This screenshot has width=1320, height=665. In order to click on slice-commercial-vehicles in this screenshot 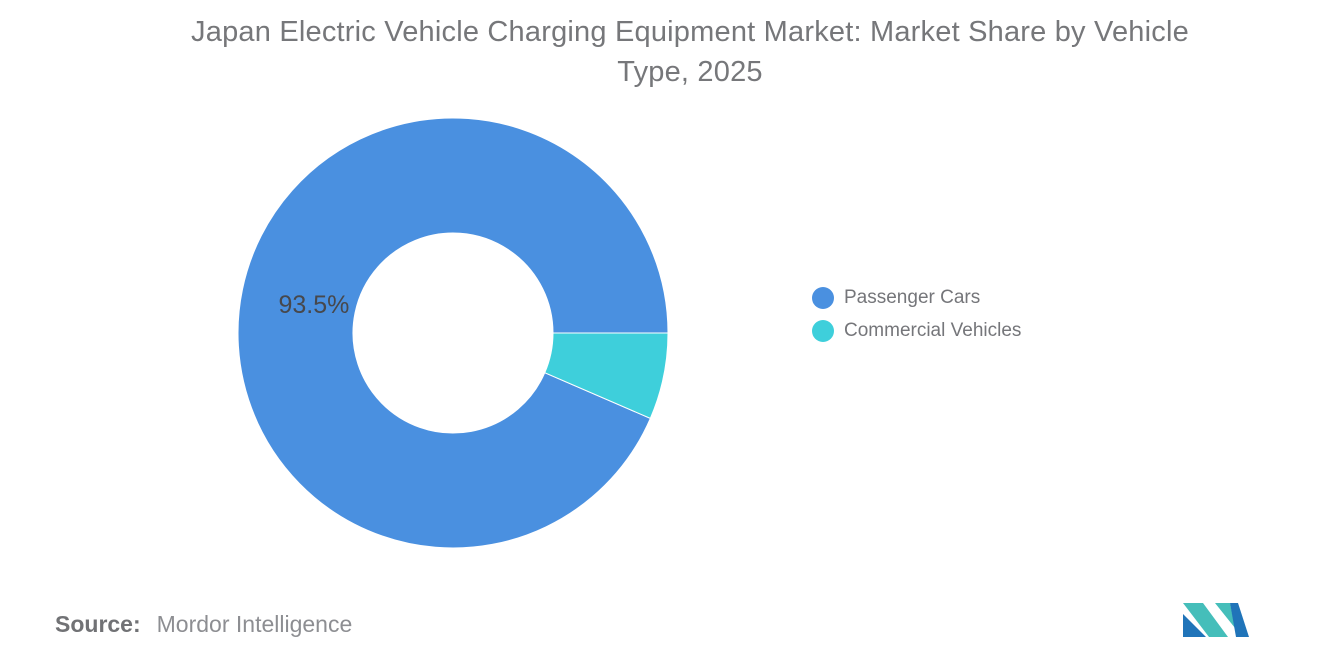, I will do `click(606, 376)`.